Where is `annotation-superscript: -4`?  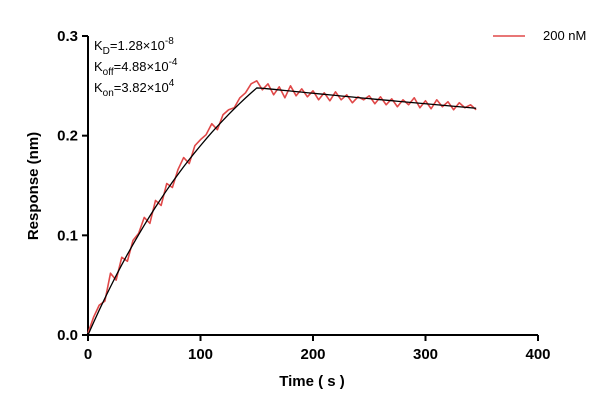
annotation-superscript: -4 is located at coordinates (173, 62).